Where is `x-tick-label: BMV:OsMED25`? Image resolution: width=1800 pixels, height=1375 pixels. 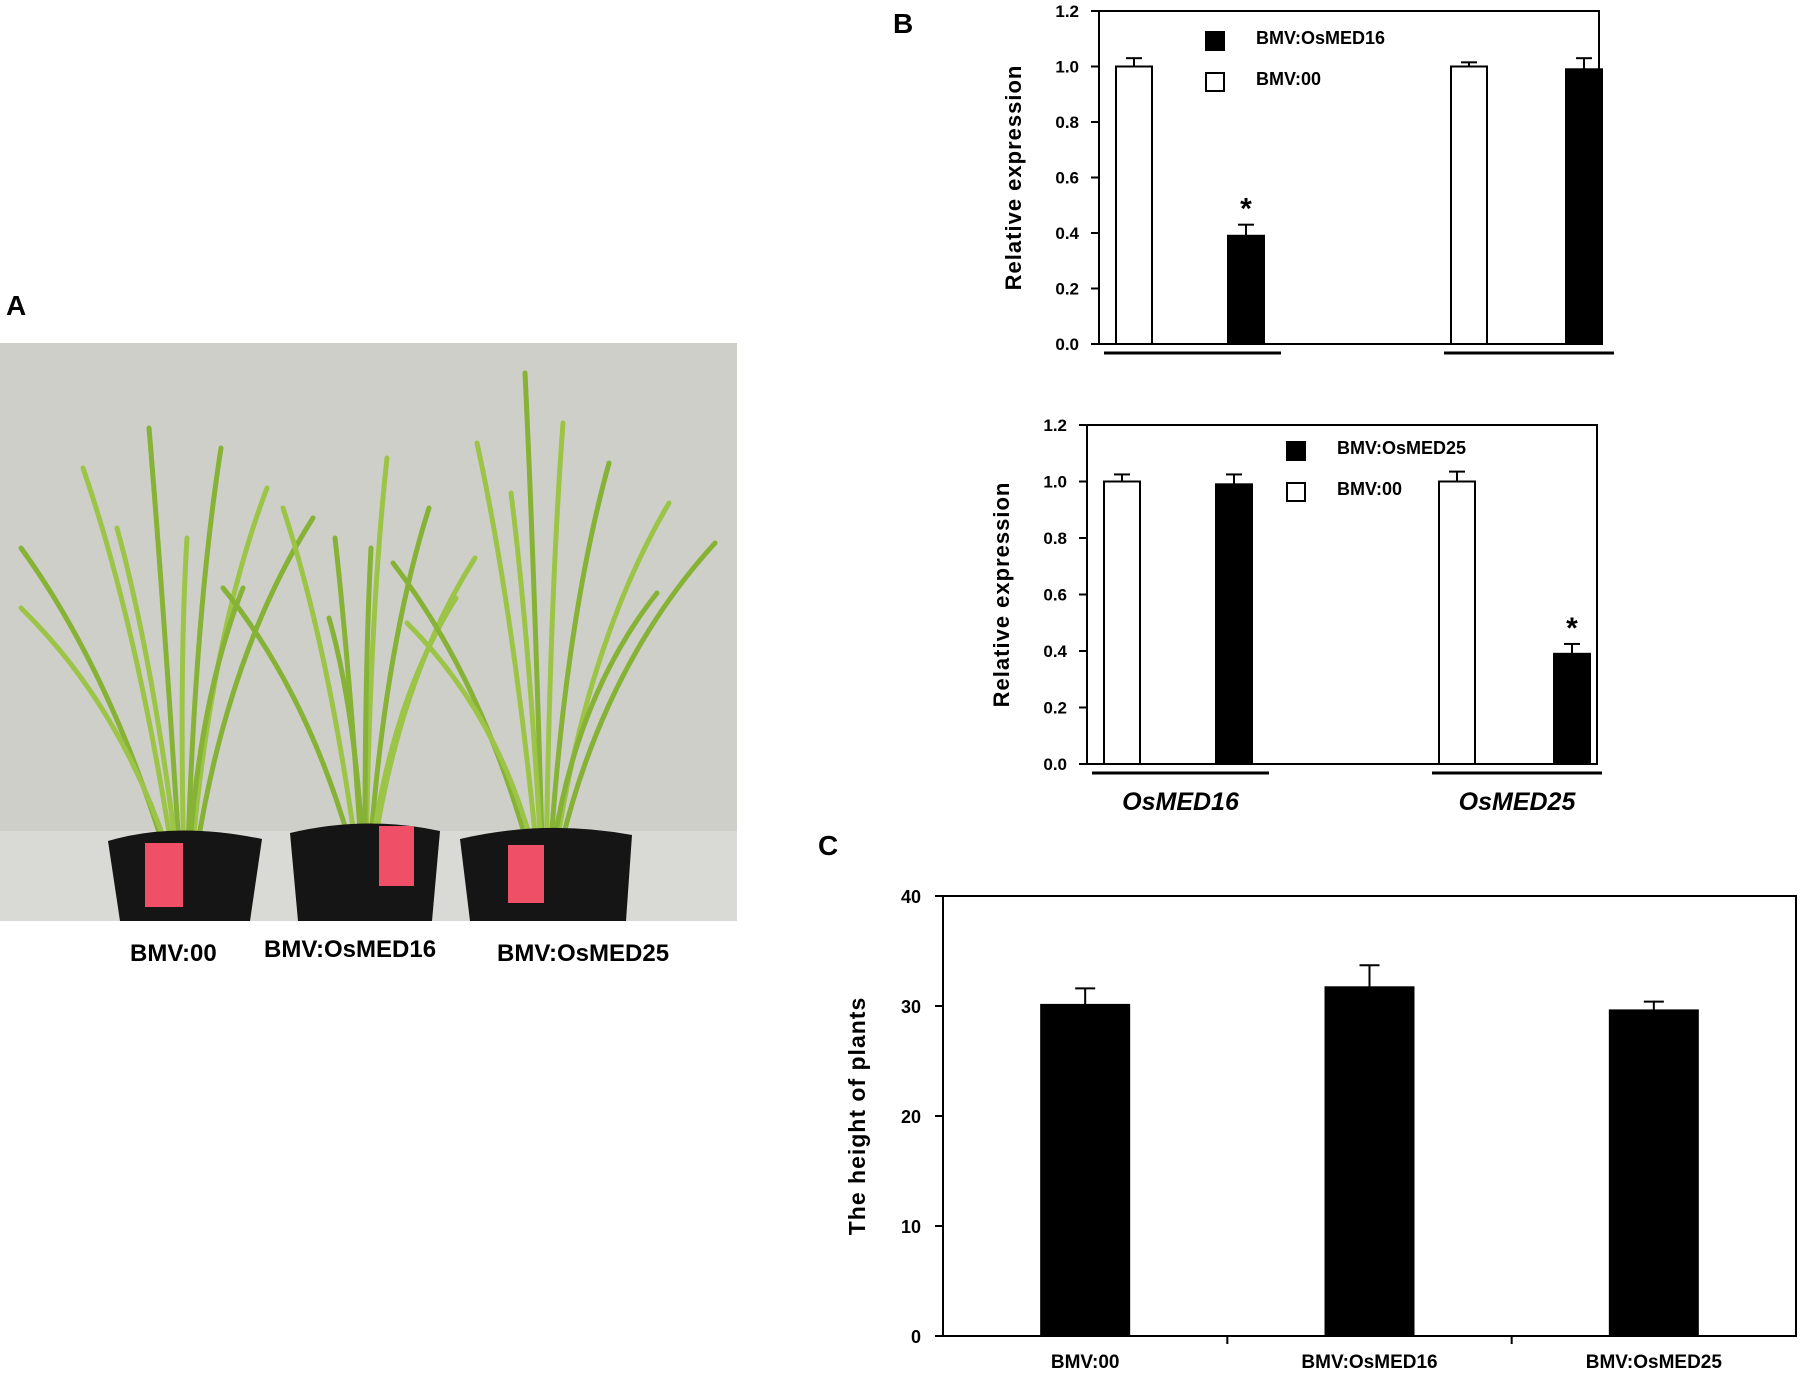 x-tick-label: BMV:OsMED25 is located at coordinates (1654, 1362).